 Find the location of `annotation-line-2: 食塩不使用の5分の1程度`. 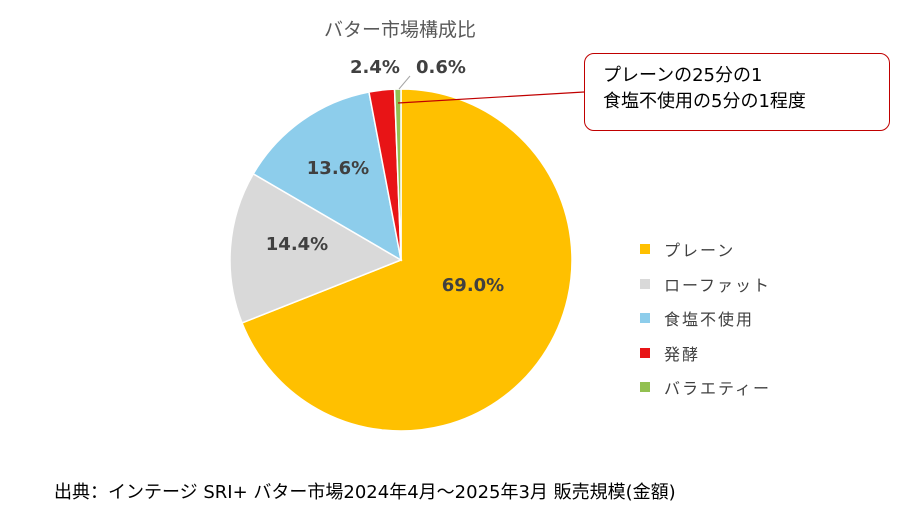

annotation-line-2: 食塩不使用の5分の1程度 is located at coordinates (704, 101).